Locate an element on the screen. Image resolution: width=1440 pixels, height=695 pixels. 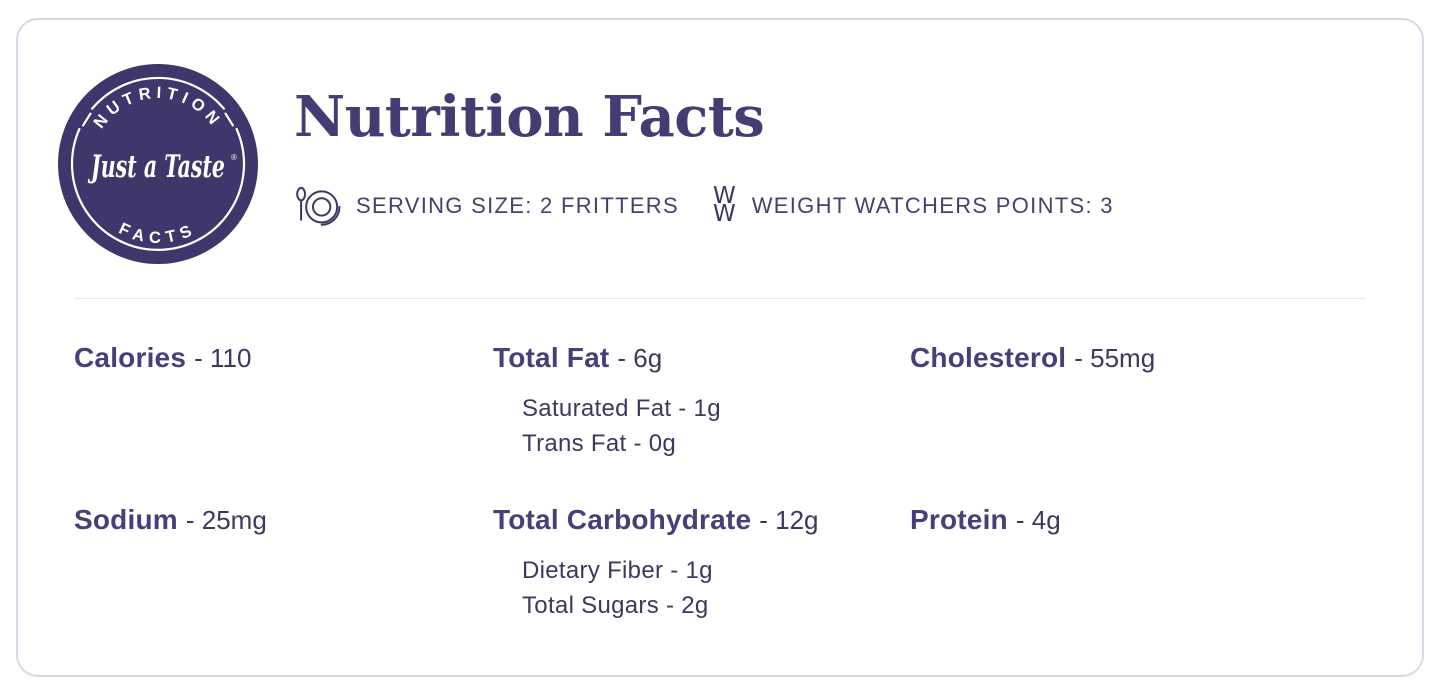
just-a-taste-logo: NUTRITION Just a Taste ® FACTS is located at coordinates (158, 164).